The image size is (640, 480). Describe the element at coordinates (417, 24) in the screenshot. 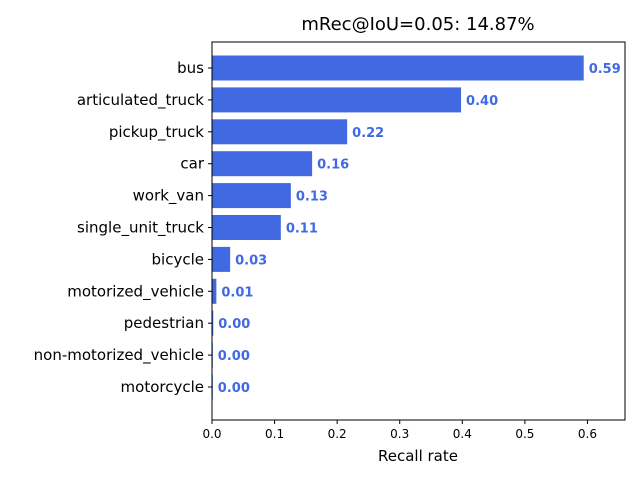

I see `chart-title: mRec@IoU=0.05: 14.87%` at that location.